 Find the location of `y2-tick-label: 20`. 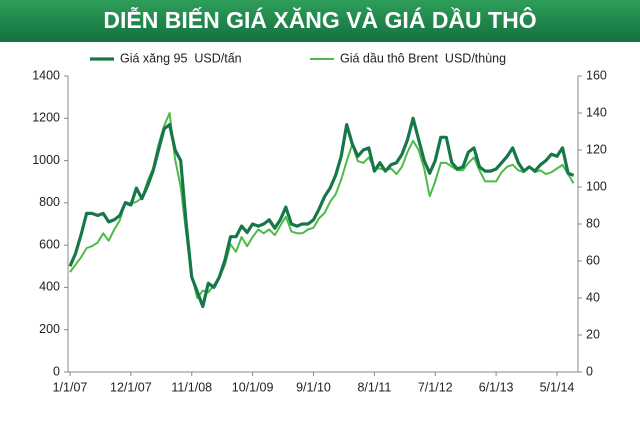

y2-tick-label: 20 is located at coordinates (593, 334).